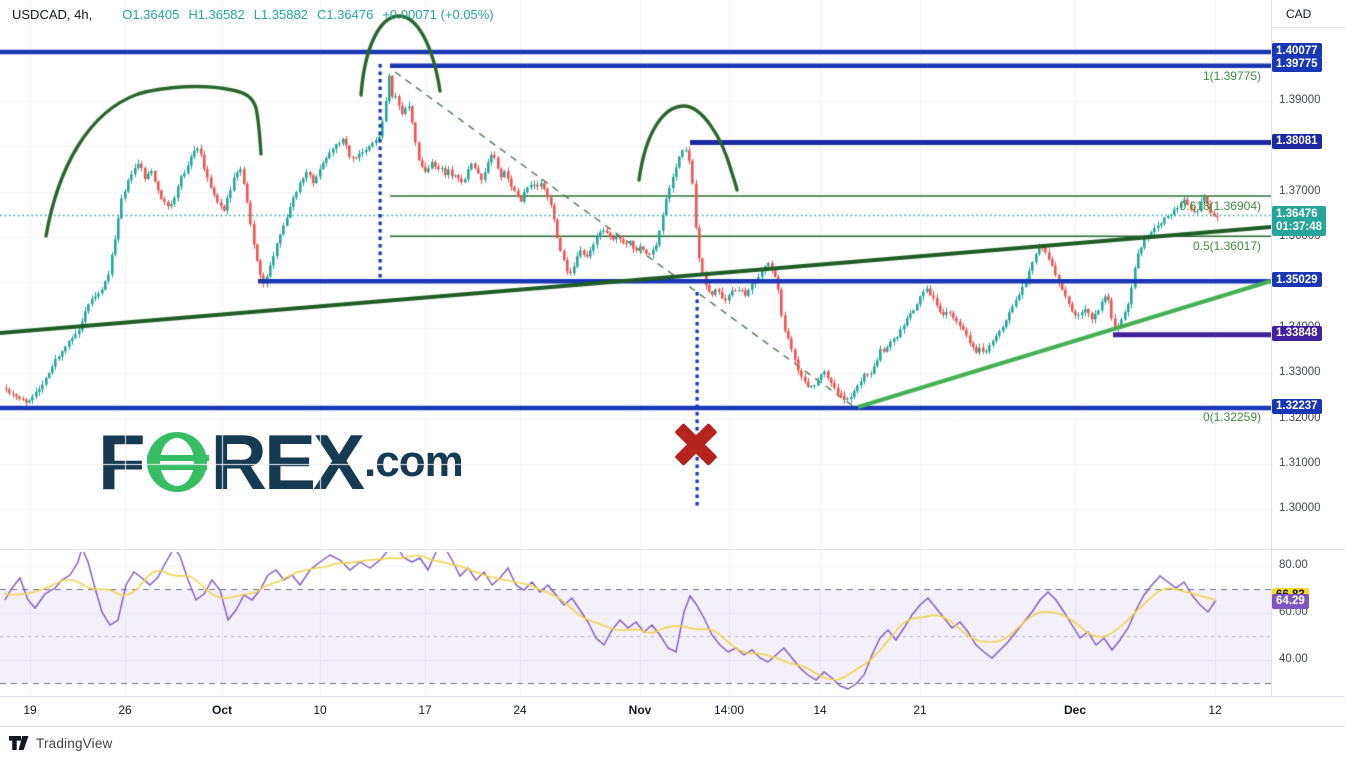  I want to click on ohlc-open: O1.36405, so click(151, 14).